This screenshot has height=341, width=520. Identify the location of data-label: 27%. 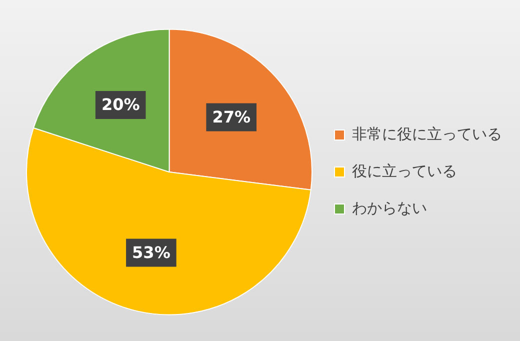
(231, 116).